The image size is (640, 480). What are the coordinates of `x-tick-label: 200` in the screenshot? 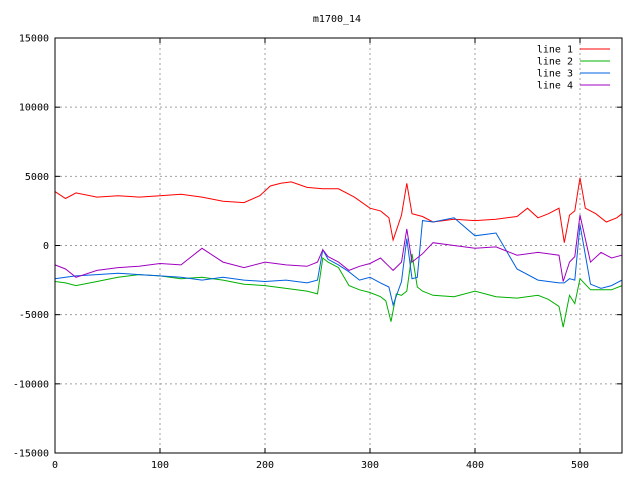 It's located at (265, 465).